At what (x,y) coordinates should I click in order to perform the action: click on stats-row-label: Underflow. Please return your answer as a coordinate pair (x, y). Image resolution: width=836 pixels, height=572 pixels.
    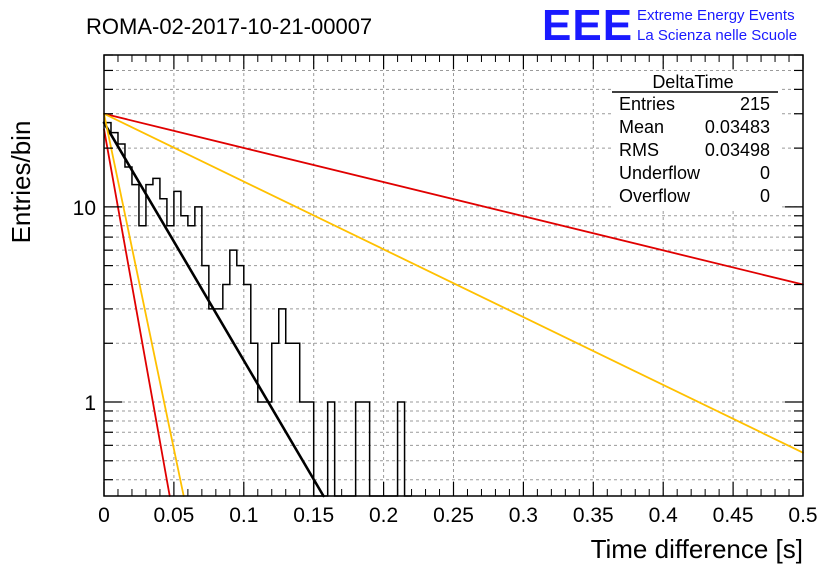
    Looking at the image, I should click on (660, 173).